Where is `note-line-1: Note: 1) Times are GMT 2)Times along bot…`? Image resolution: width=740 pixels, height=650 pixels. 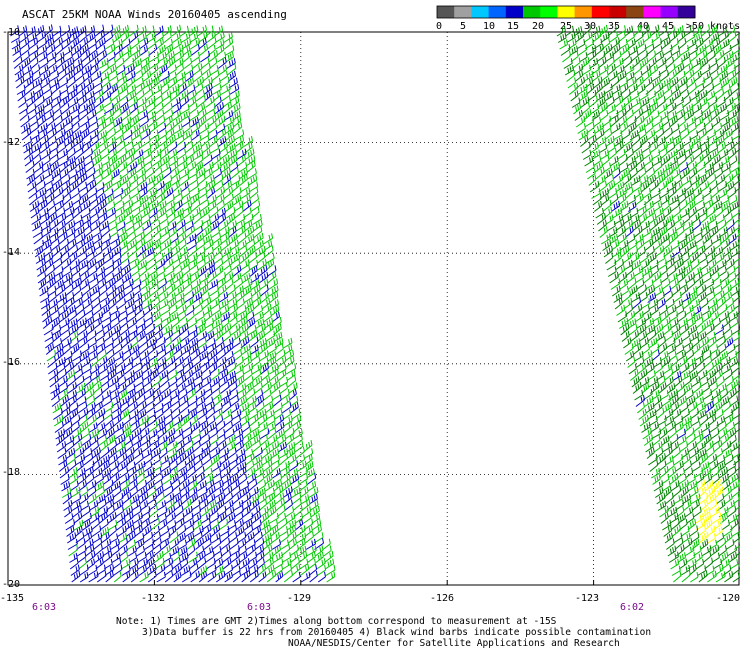
note-line-1: Note: 1) Times are GMT 2)Times along bot… is located at coordinates (336, 621).